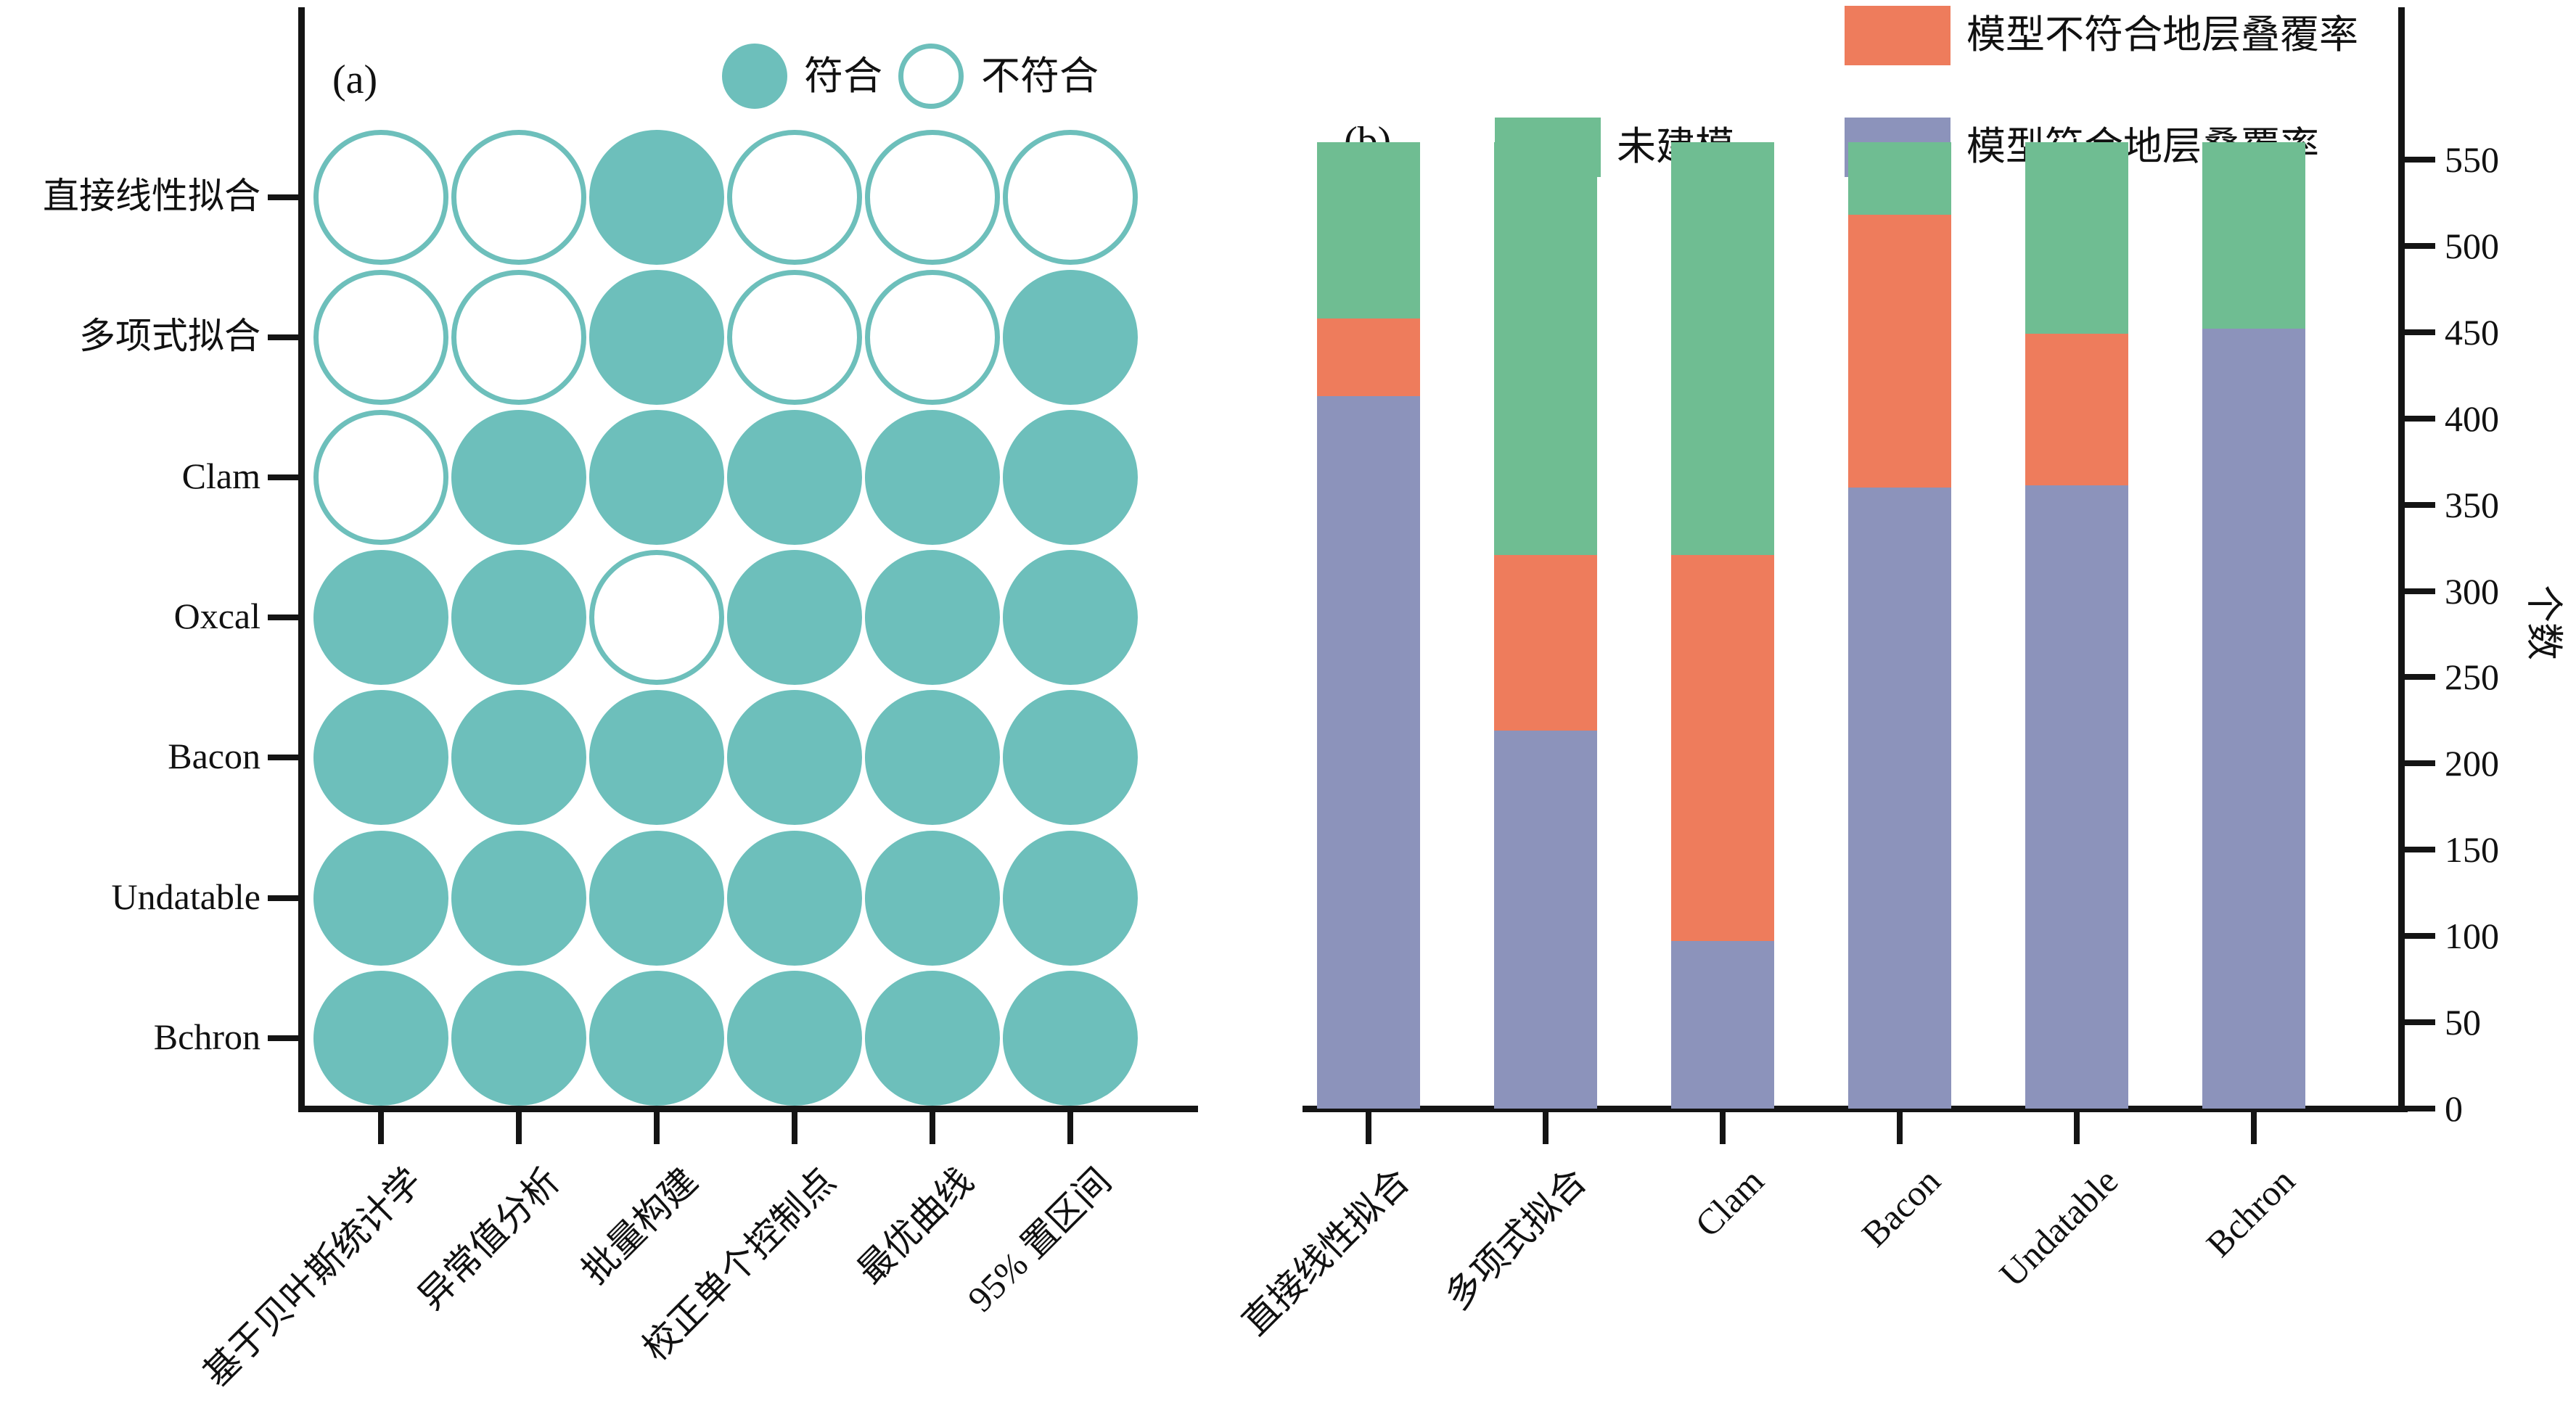 This screenshot has width=2576, height=1422. I want to click on panel-a-row-label: Bacon, so click(214, 756).